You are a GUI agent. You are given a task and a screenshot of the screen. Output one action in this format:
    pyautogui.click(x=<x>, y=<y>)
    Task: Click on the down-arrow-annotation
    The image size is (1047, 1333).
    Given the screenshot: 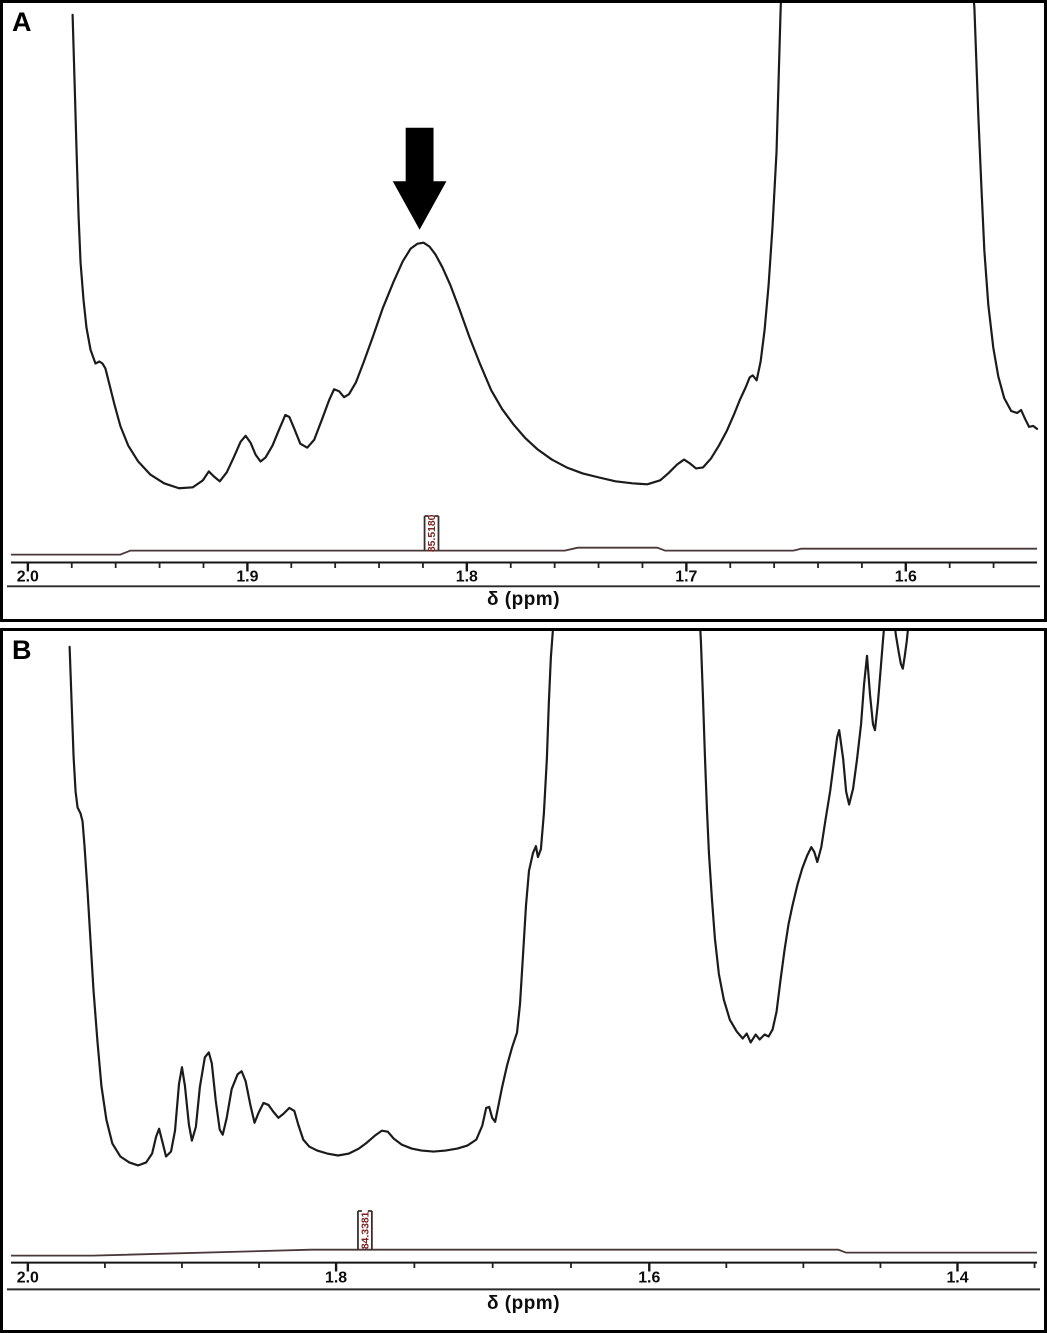 What is the action you would take?
    pyautogui.click(x=419, y=178)
    